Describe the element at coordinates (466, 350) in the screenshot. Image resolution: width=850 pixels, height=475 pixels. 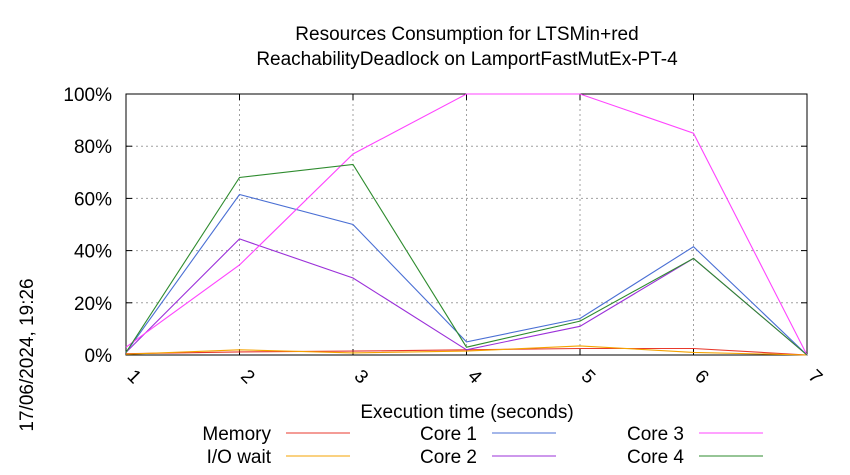
I see `series-line-i-o-wait` at that location.